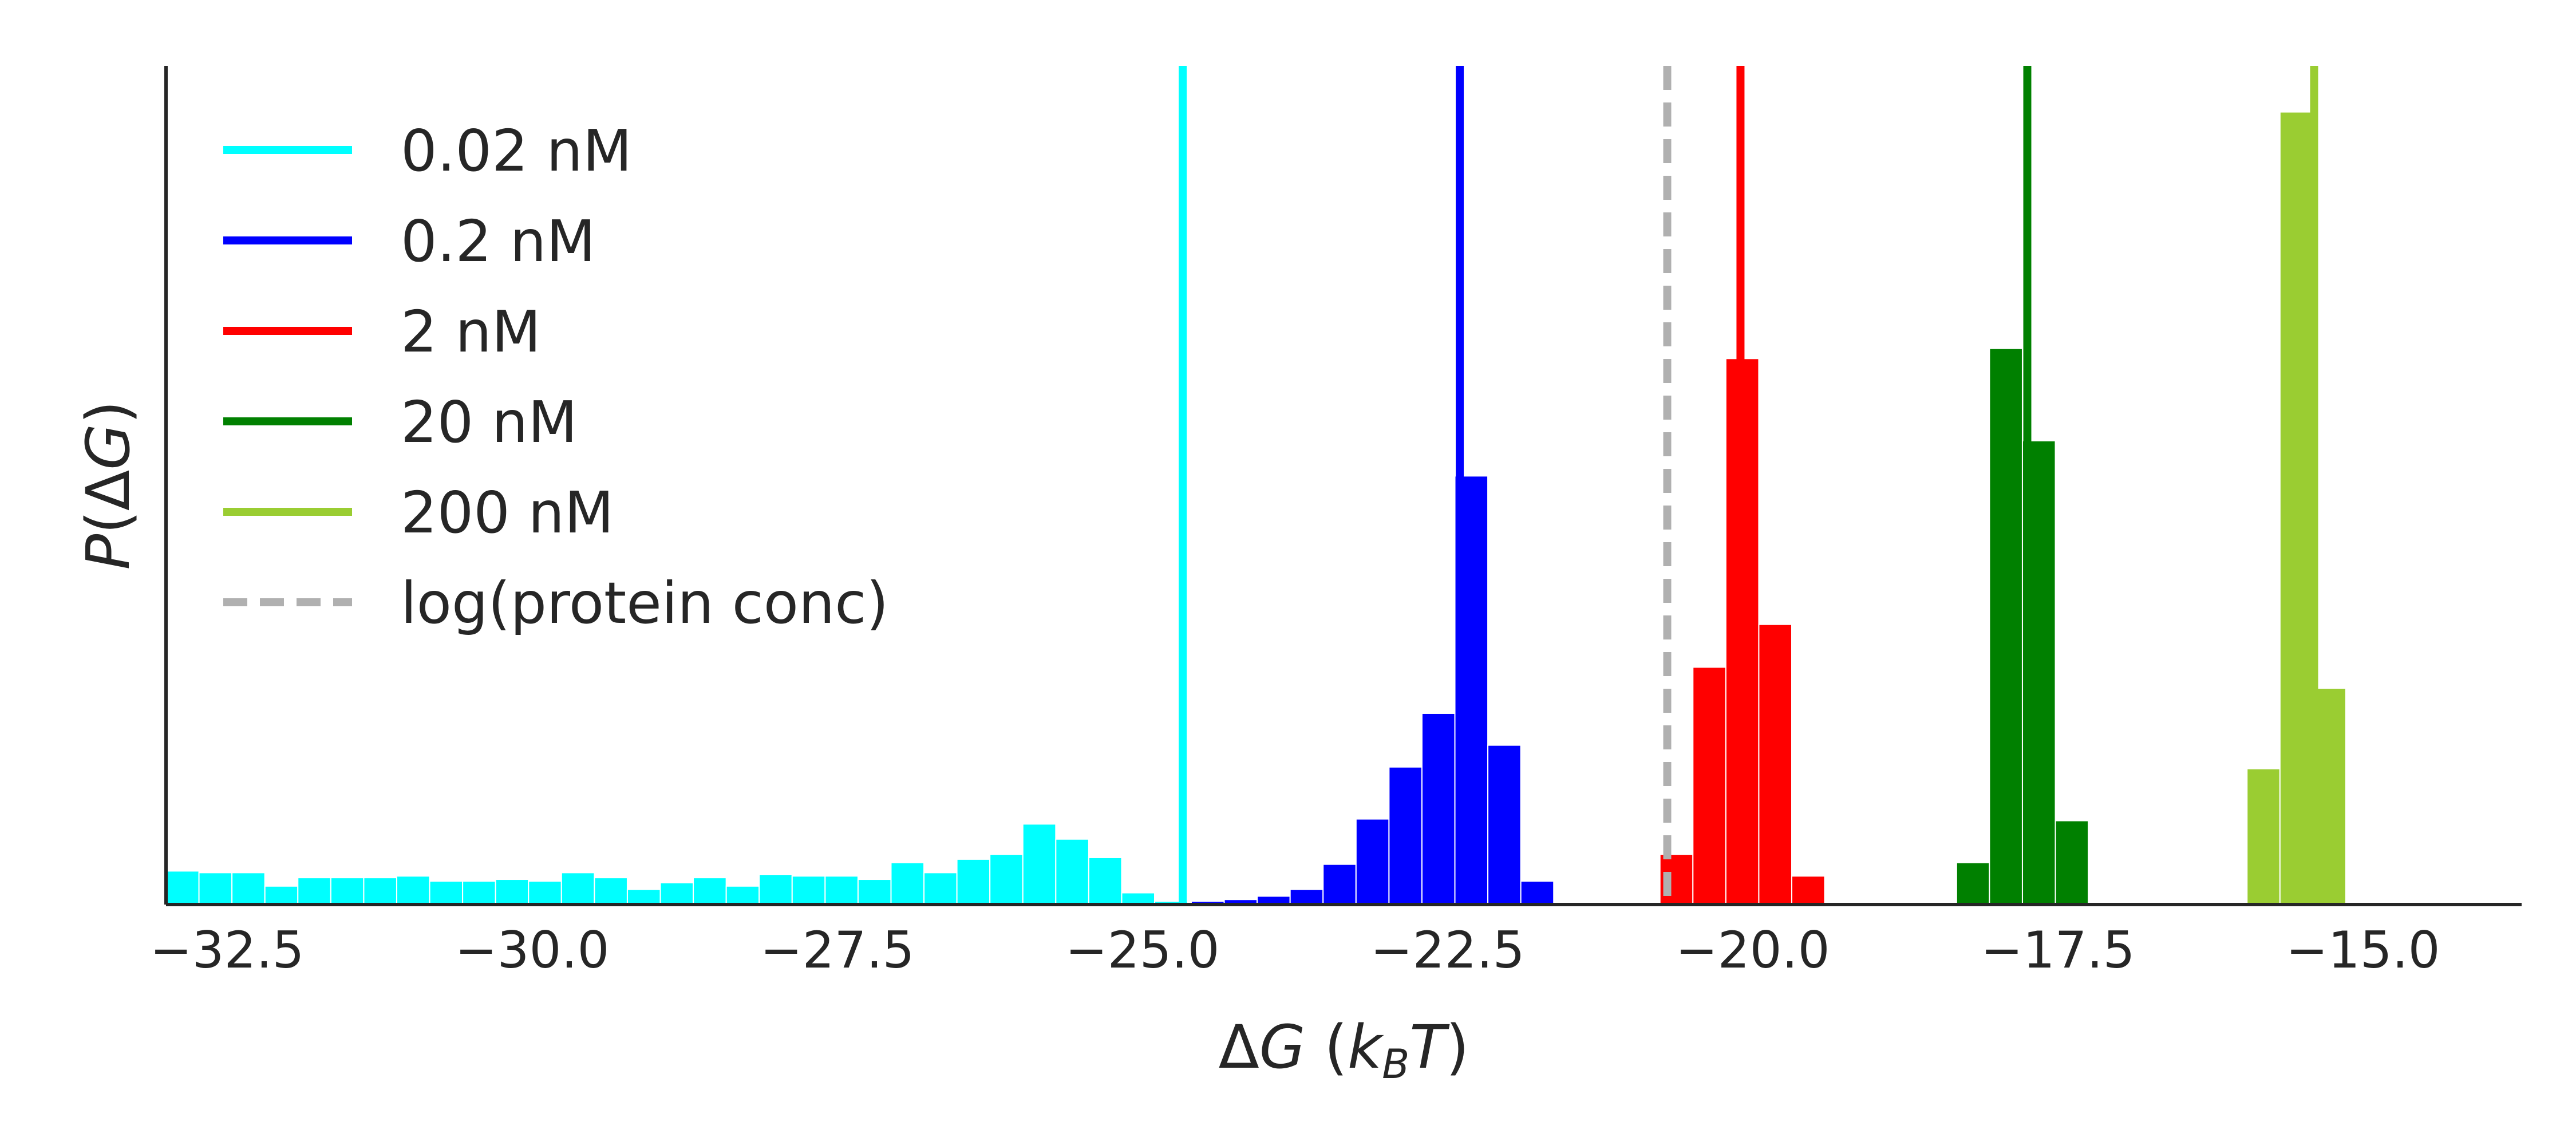 Image resolution: width=2576 pixels, height=1145 pixels. What do you see at coordinates (108, 447) in the screenshot?
I see `y-title-g: G` at bounding box center [108, 447].